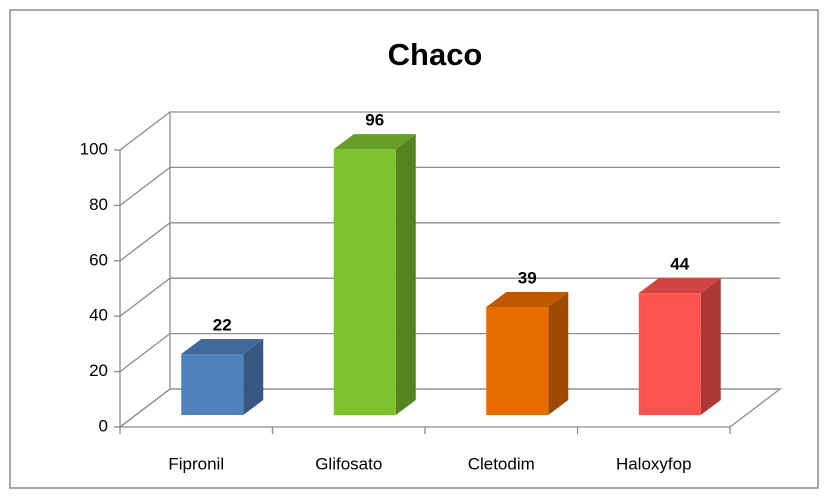  Describe the element at coordinates (94, 148) in the screenshot. I see `y-tick-label: 100` at that location.